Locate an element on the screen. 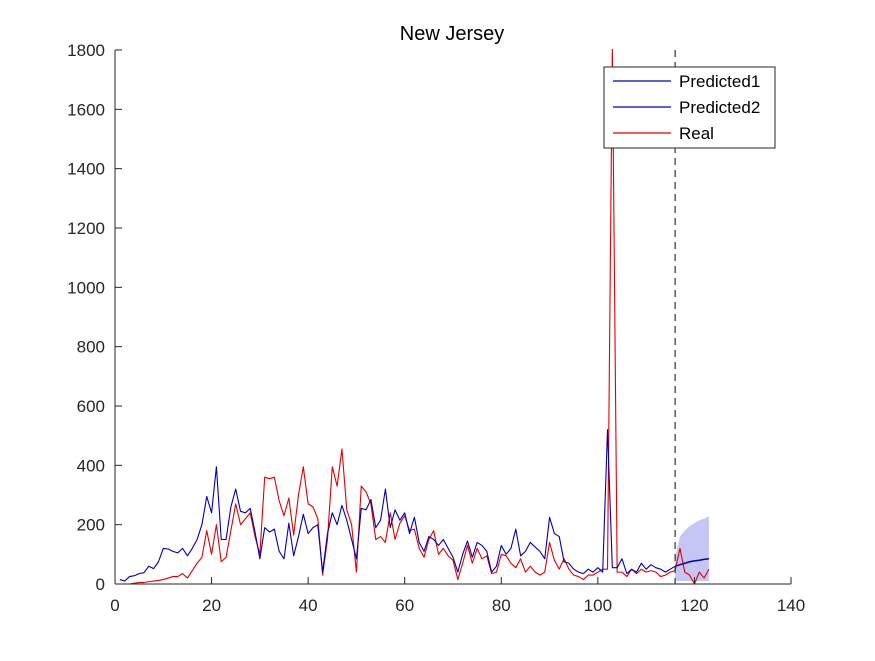 The image size is (875, 661). x-tick-label: 60 is located at coordinates (404, 605).